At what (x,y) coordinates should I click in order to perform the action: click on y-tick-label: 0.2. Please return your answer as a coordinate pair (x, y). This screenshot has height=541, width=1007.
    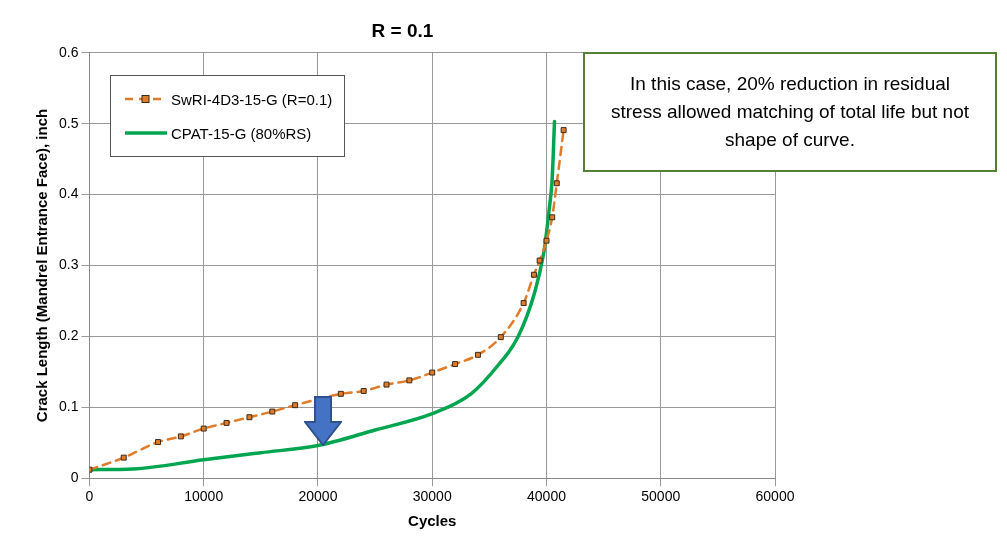
    Looking at the image, I should click on (68, 335).